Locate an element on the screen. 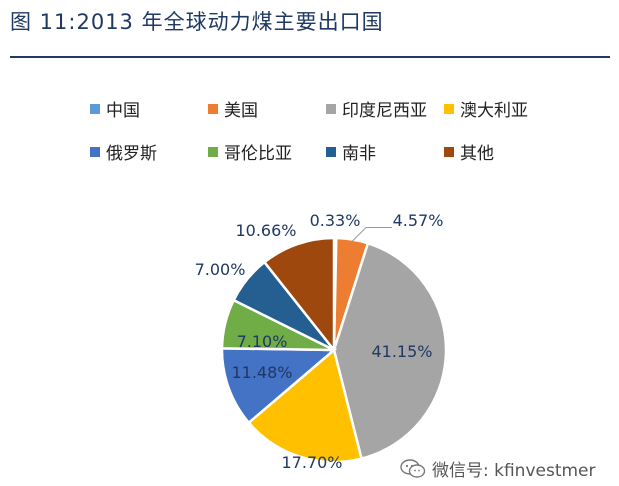 The image size is (619, 486). legend-label: 美国 is located at coordinates (241, 111).